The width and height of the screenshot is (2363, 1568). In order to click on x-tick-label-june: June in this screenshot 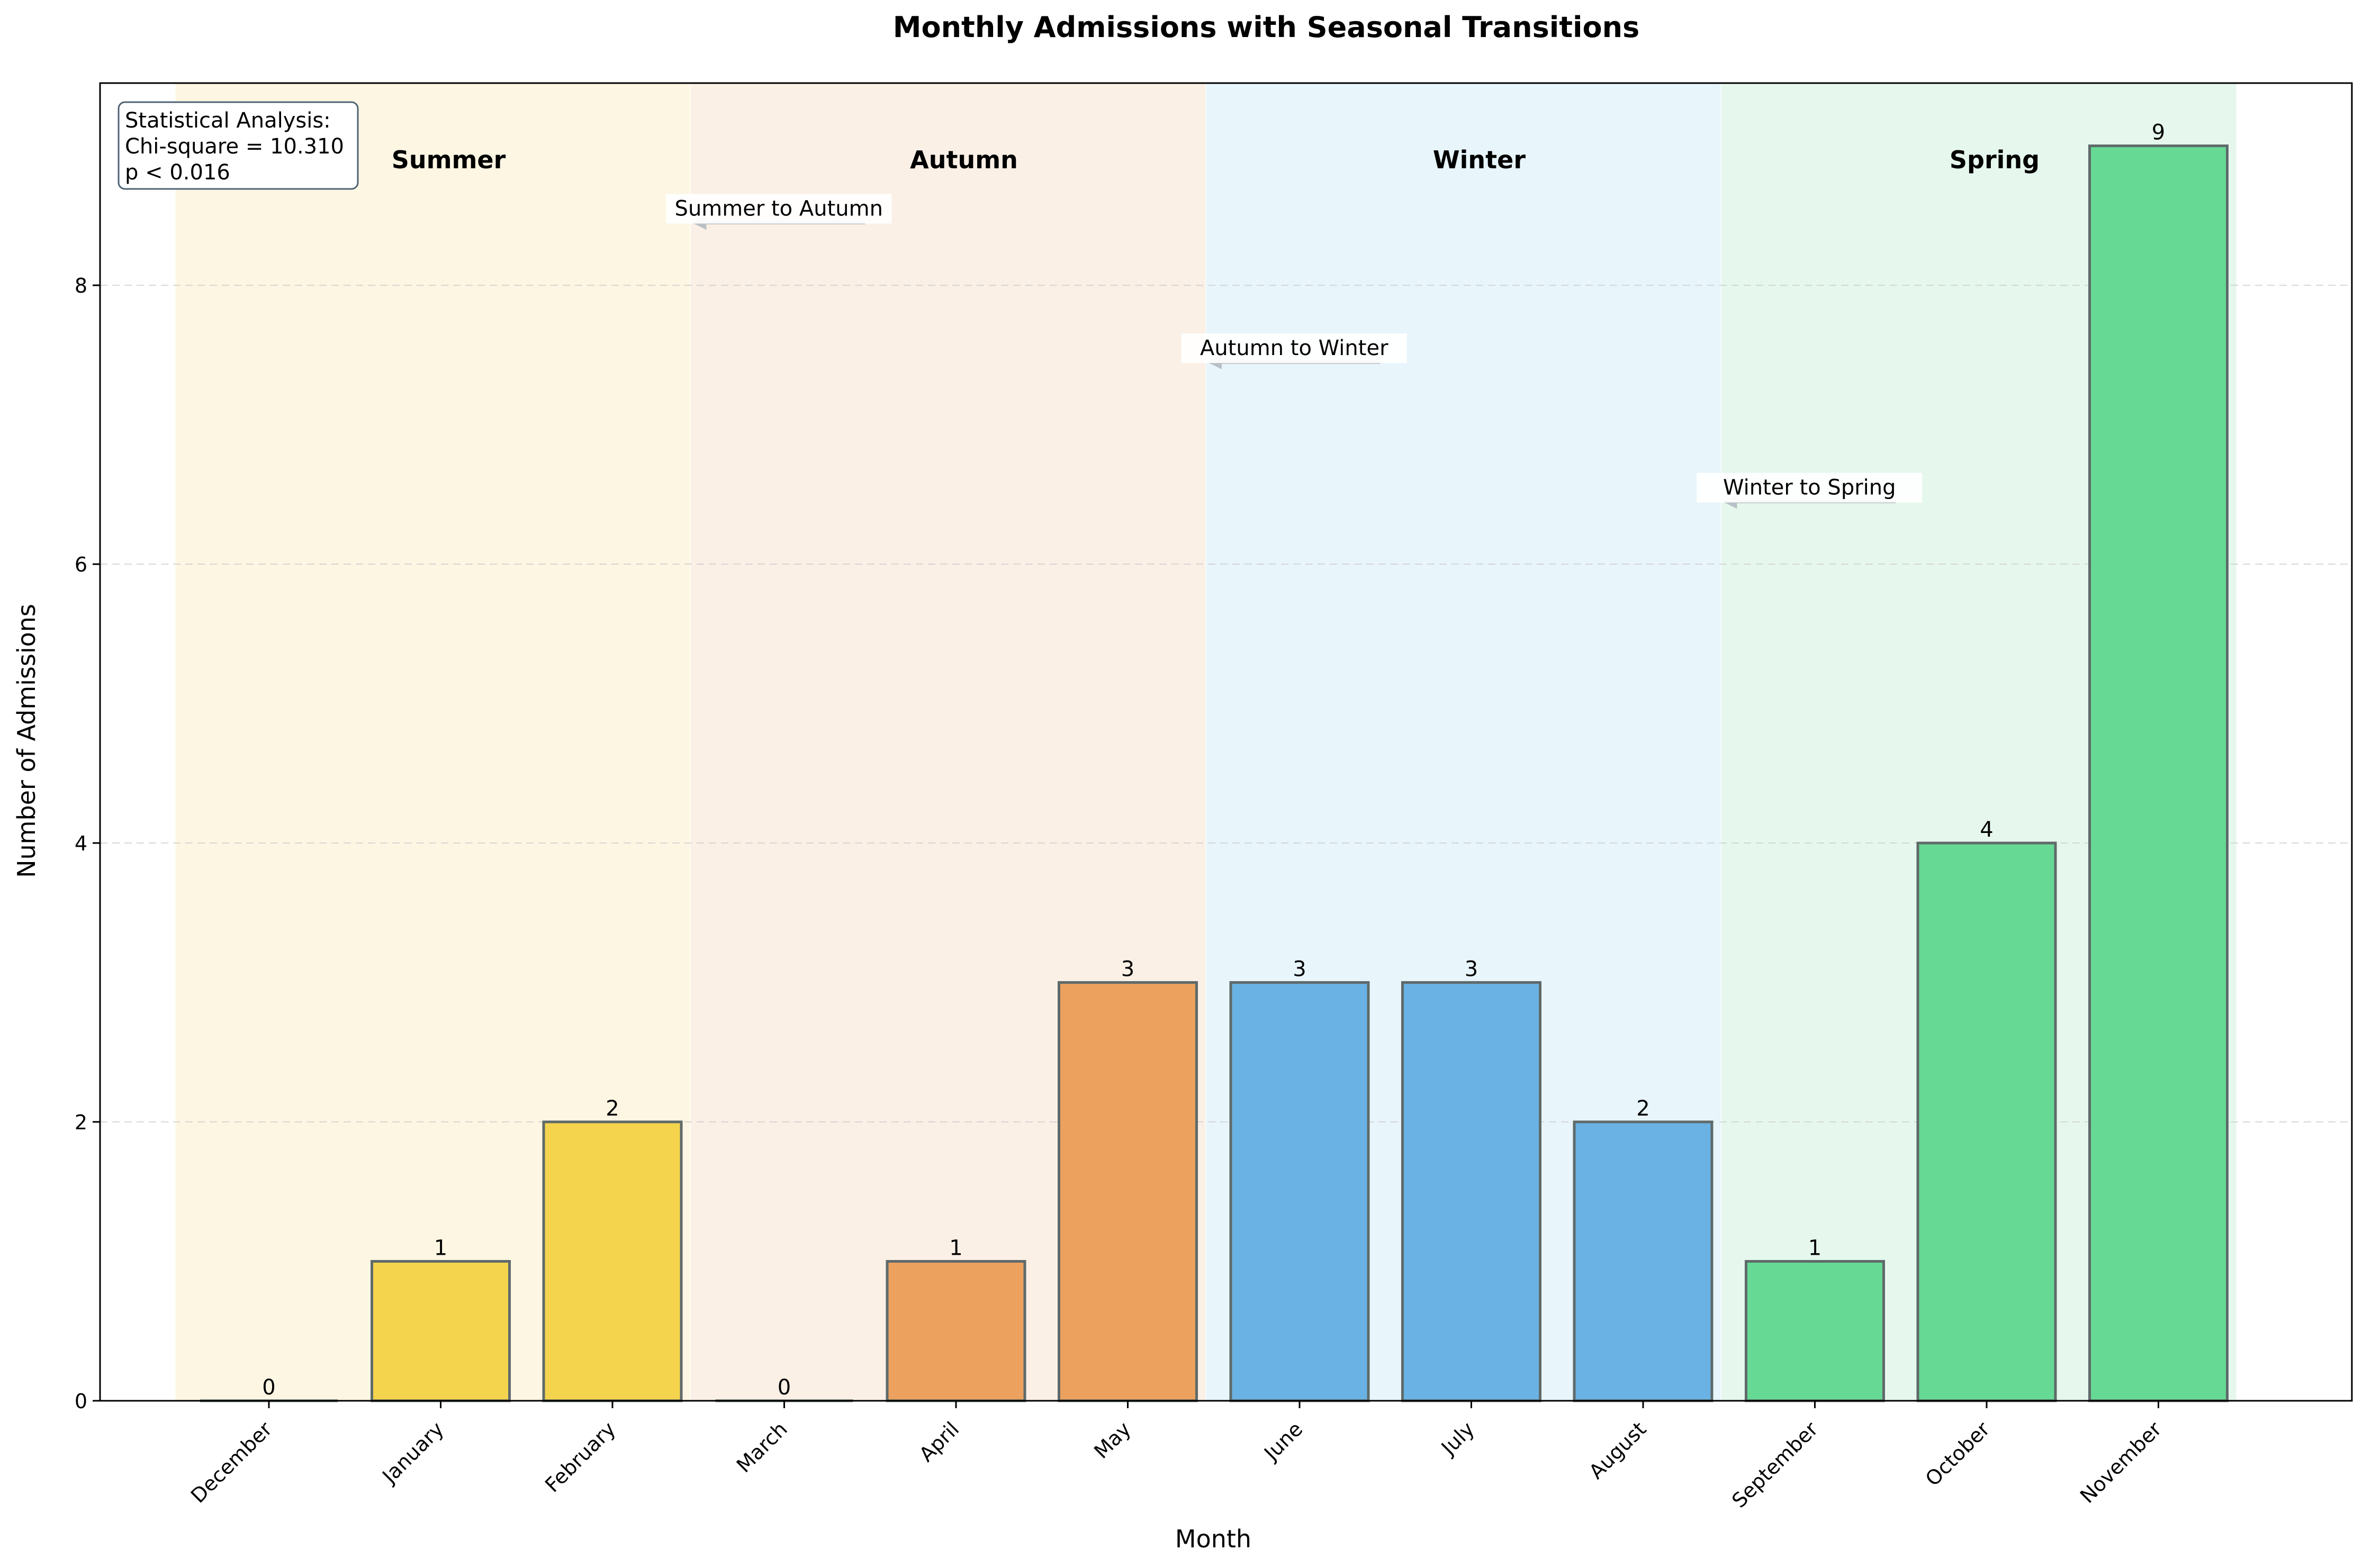, I will do `click(1283, 1441)`.